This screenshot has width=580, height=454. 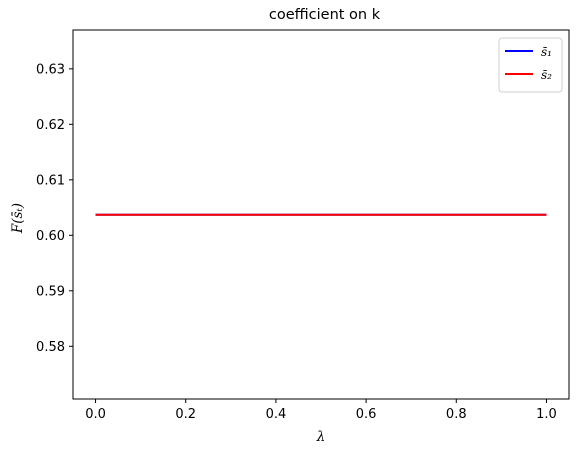 I want to click on legend-box, so click(x=530, y=65).